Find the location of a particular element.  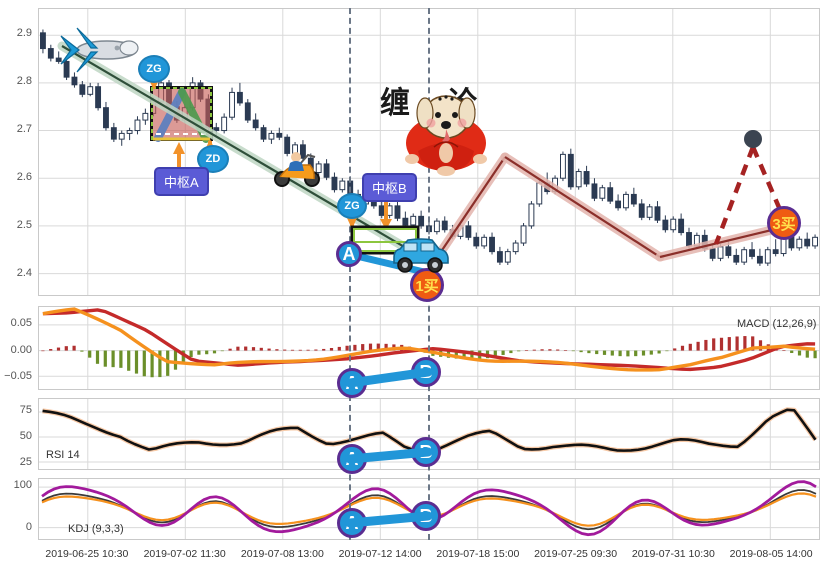

y-axis-tick: 100 is located at coordinates (22, 485).